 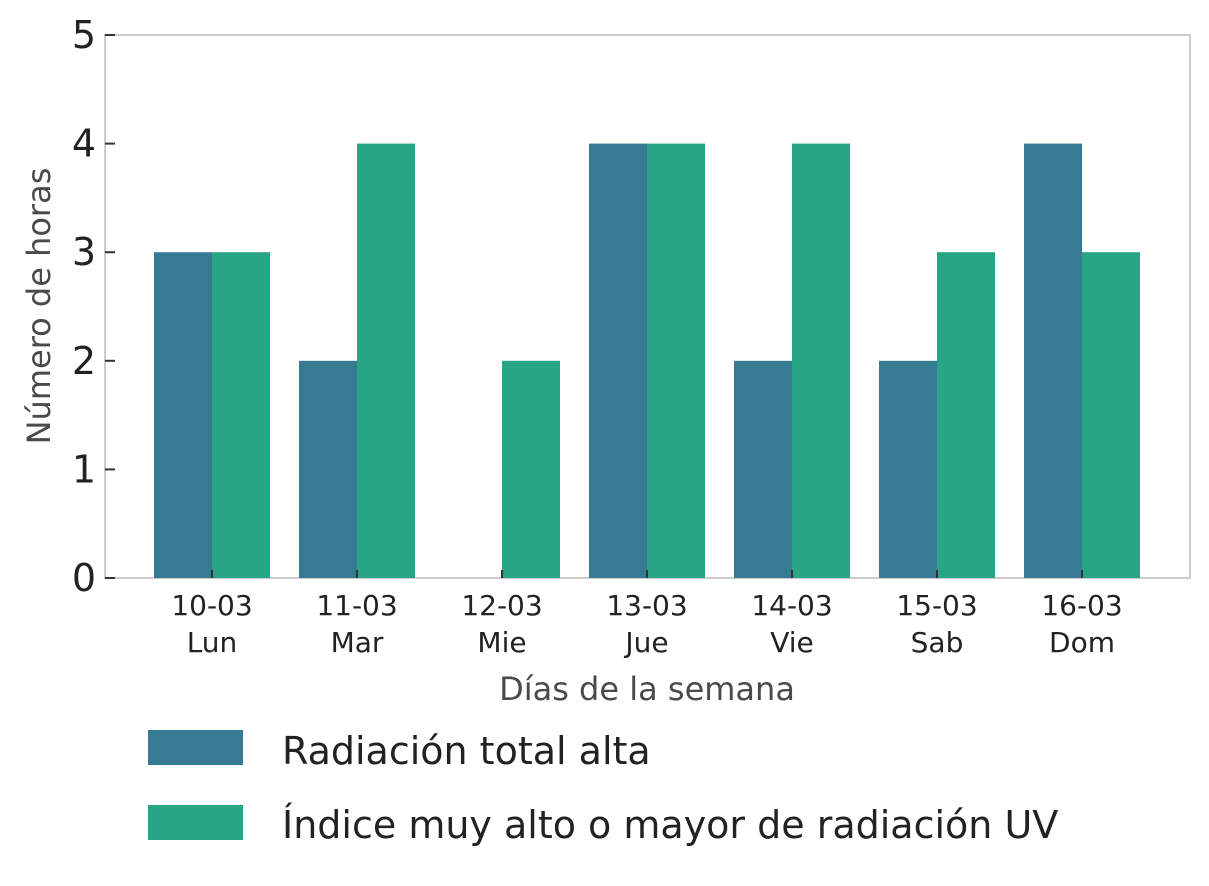 I want to click on bar-s1-mie, so click(x=531, y=469).